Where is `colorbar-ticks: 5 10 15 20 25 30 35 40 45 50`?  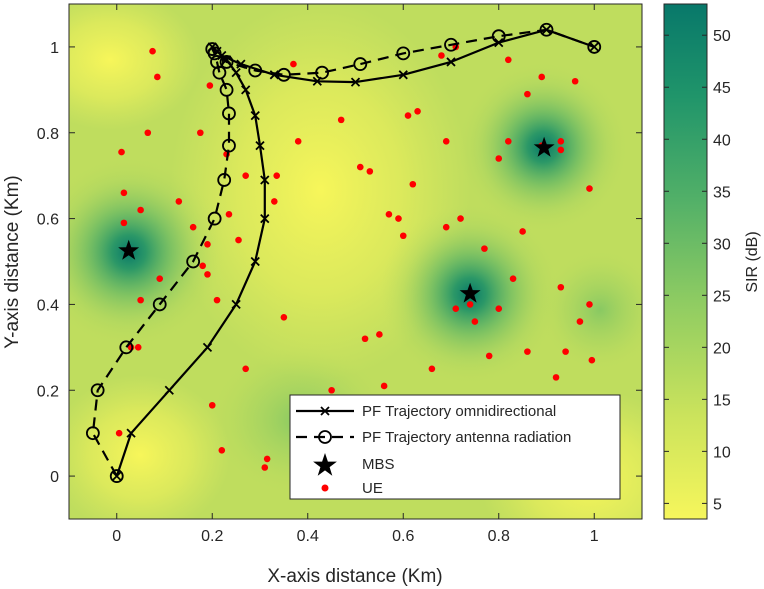
colorbar-ticks: 5 10 15 20 25 30 35 40 45 50 is located at coordinates (697, 270).